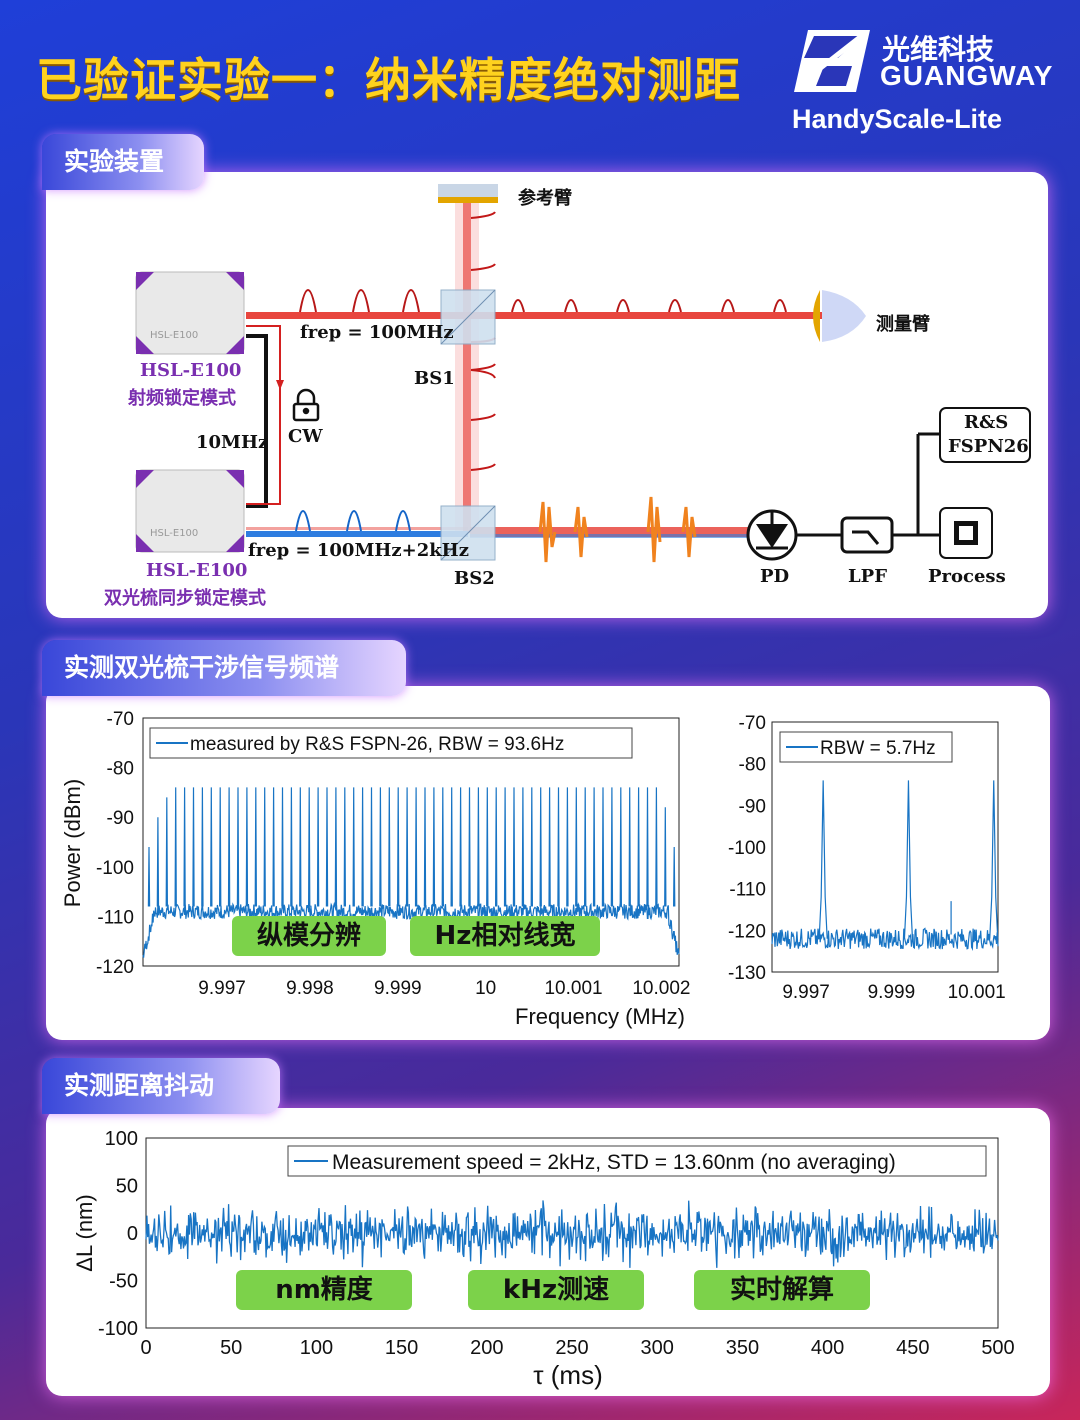 The image size is (1080, 1420). Describe the element at coordinates (775, 576) in the screenshot. I see `pd-label: PD` at that location.